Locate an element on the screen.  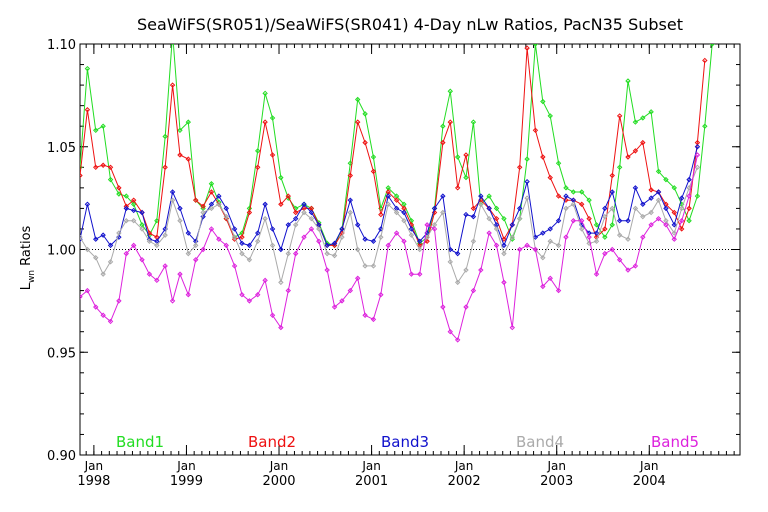
y-axis-label-rest: Ratios is located at coordinates (26, 247).